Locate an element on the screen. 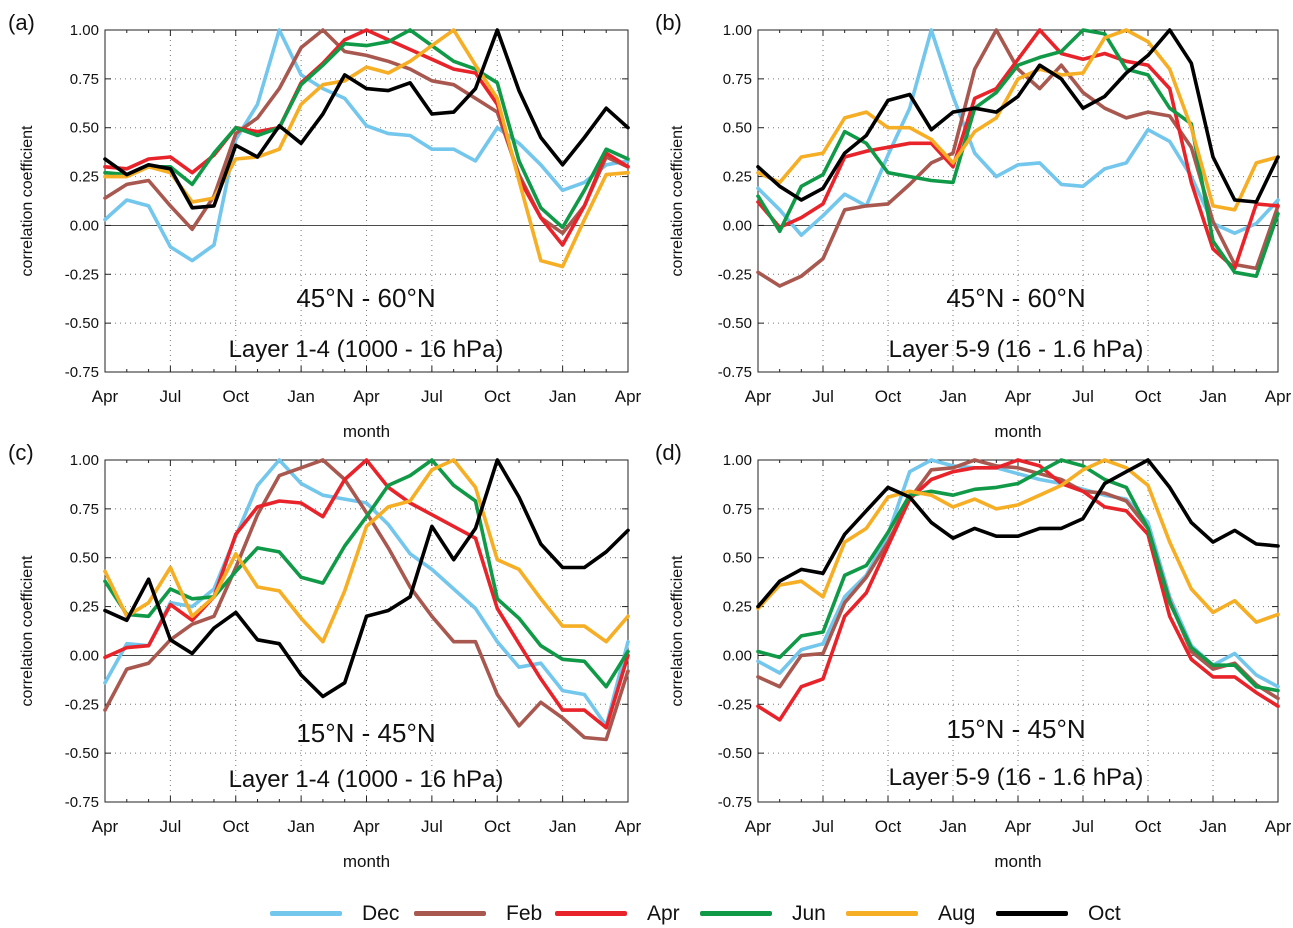  legend-swatch-oct is located at coordinates (1032, 913).